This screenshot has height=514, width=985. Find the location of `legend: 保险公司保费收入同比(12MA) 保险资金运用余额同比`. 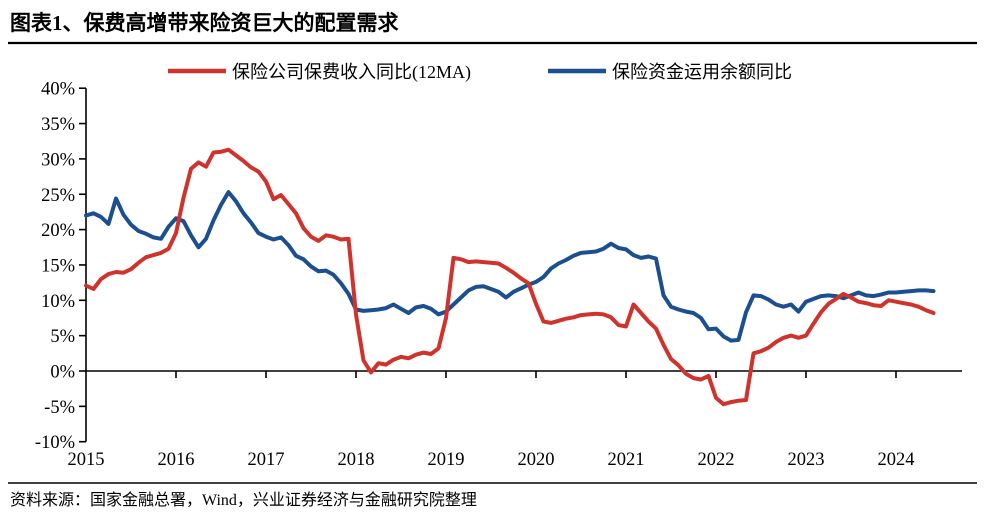

legend: 保险公司保费收入同比(12MA) 保险资金运用余额同比 is located at coordinates (480, 72).